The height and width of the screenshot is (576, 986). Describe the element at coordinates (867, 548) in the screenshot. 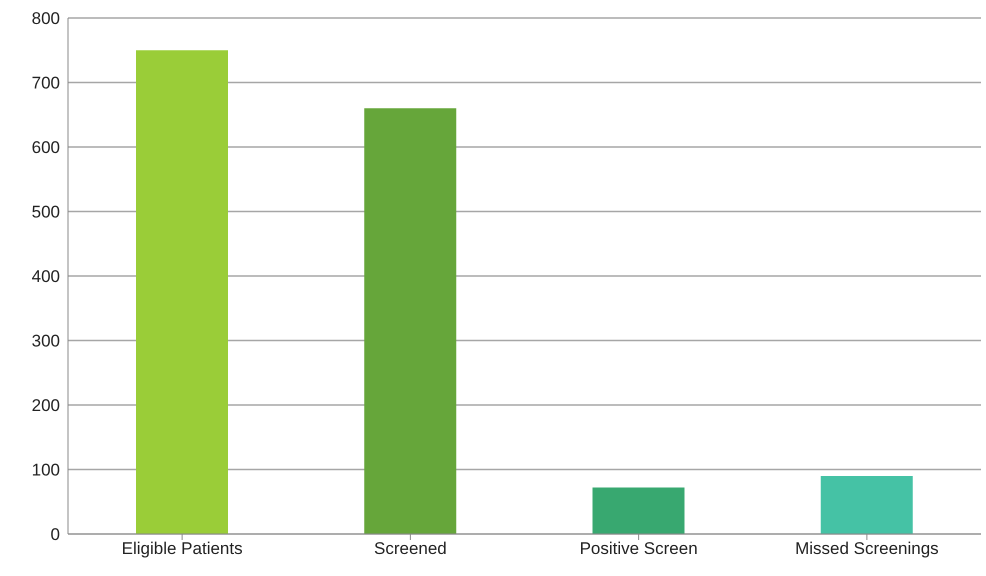

I see `x-tick-label: Missed Screenings` at that location.